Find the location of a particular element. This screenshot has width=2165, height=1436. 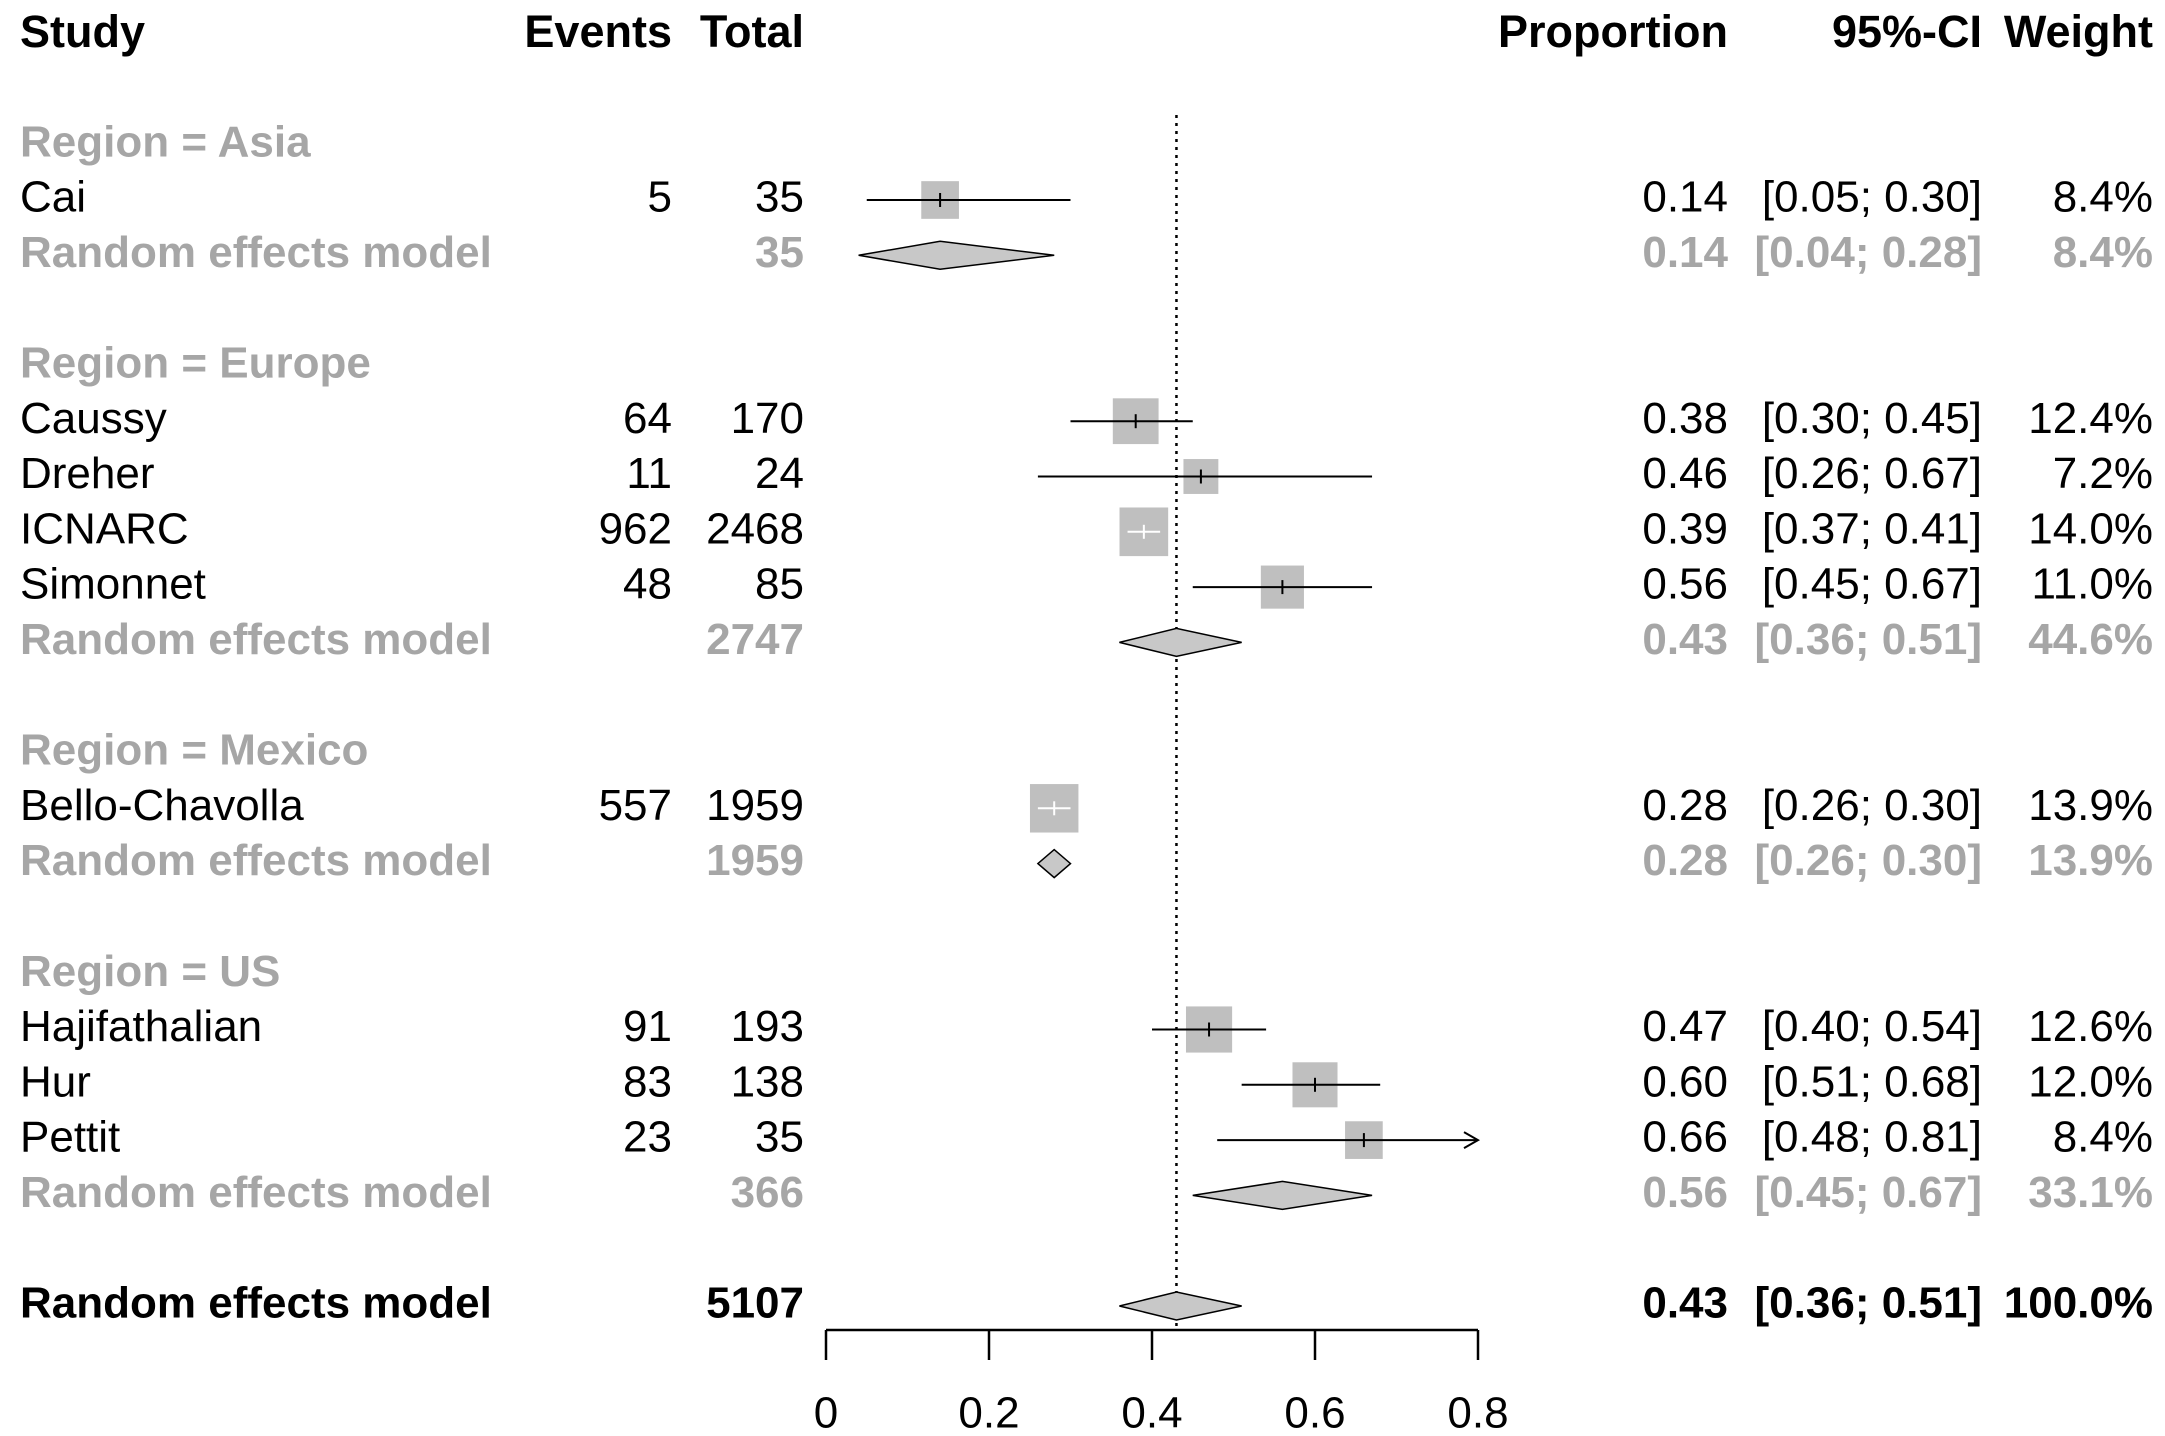

subgroup-model-proportion: 0.56 is located at coordinates (1685, 1192).